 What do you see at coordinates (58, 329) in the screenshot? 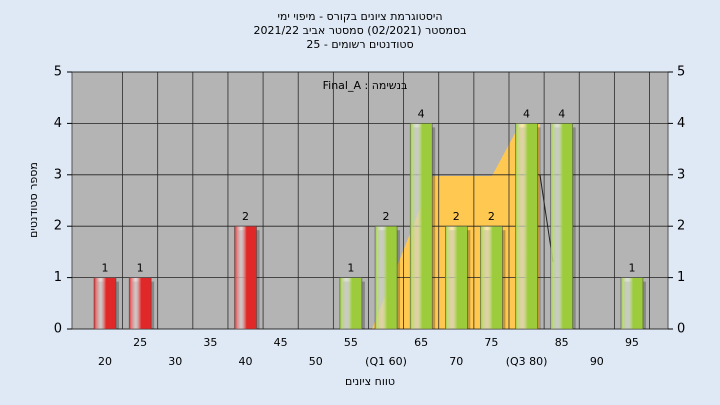
I see `y-tick-label: 0` at bounding box center [58, 329].